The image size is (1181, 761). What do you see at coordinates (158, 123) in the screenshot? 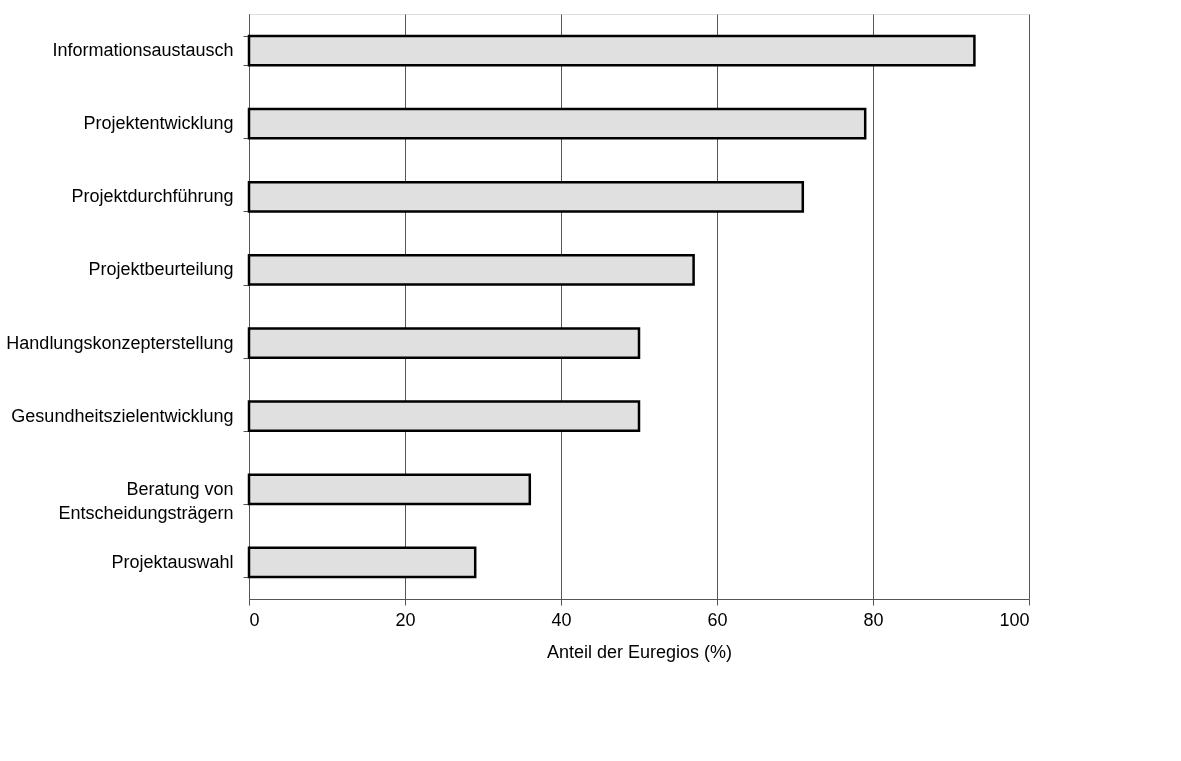
I see `y-tick-label: Projektentwicklung` at bounding box center [158, 123].